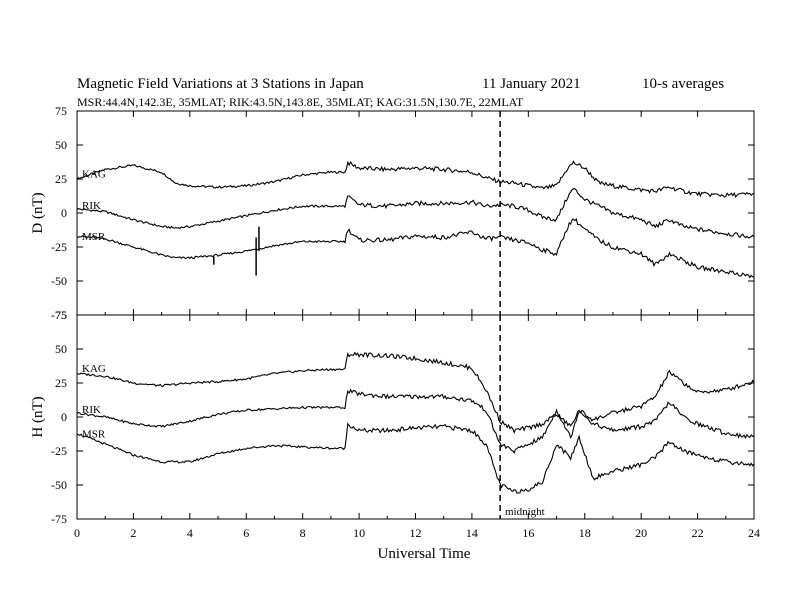 This screenshot has height=612, width=792. I want to click on x-tick-label: 0, so click(77, 533).